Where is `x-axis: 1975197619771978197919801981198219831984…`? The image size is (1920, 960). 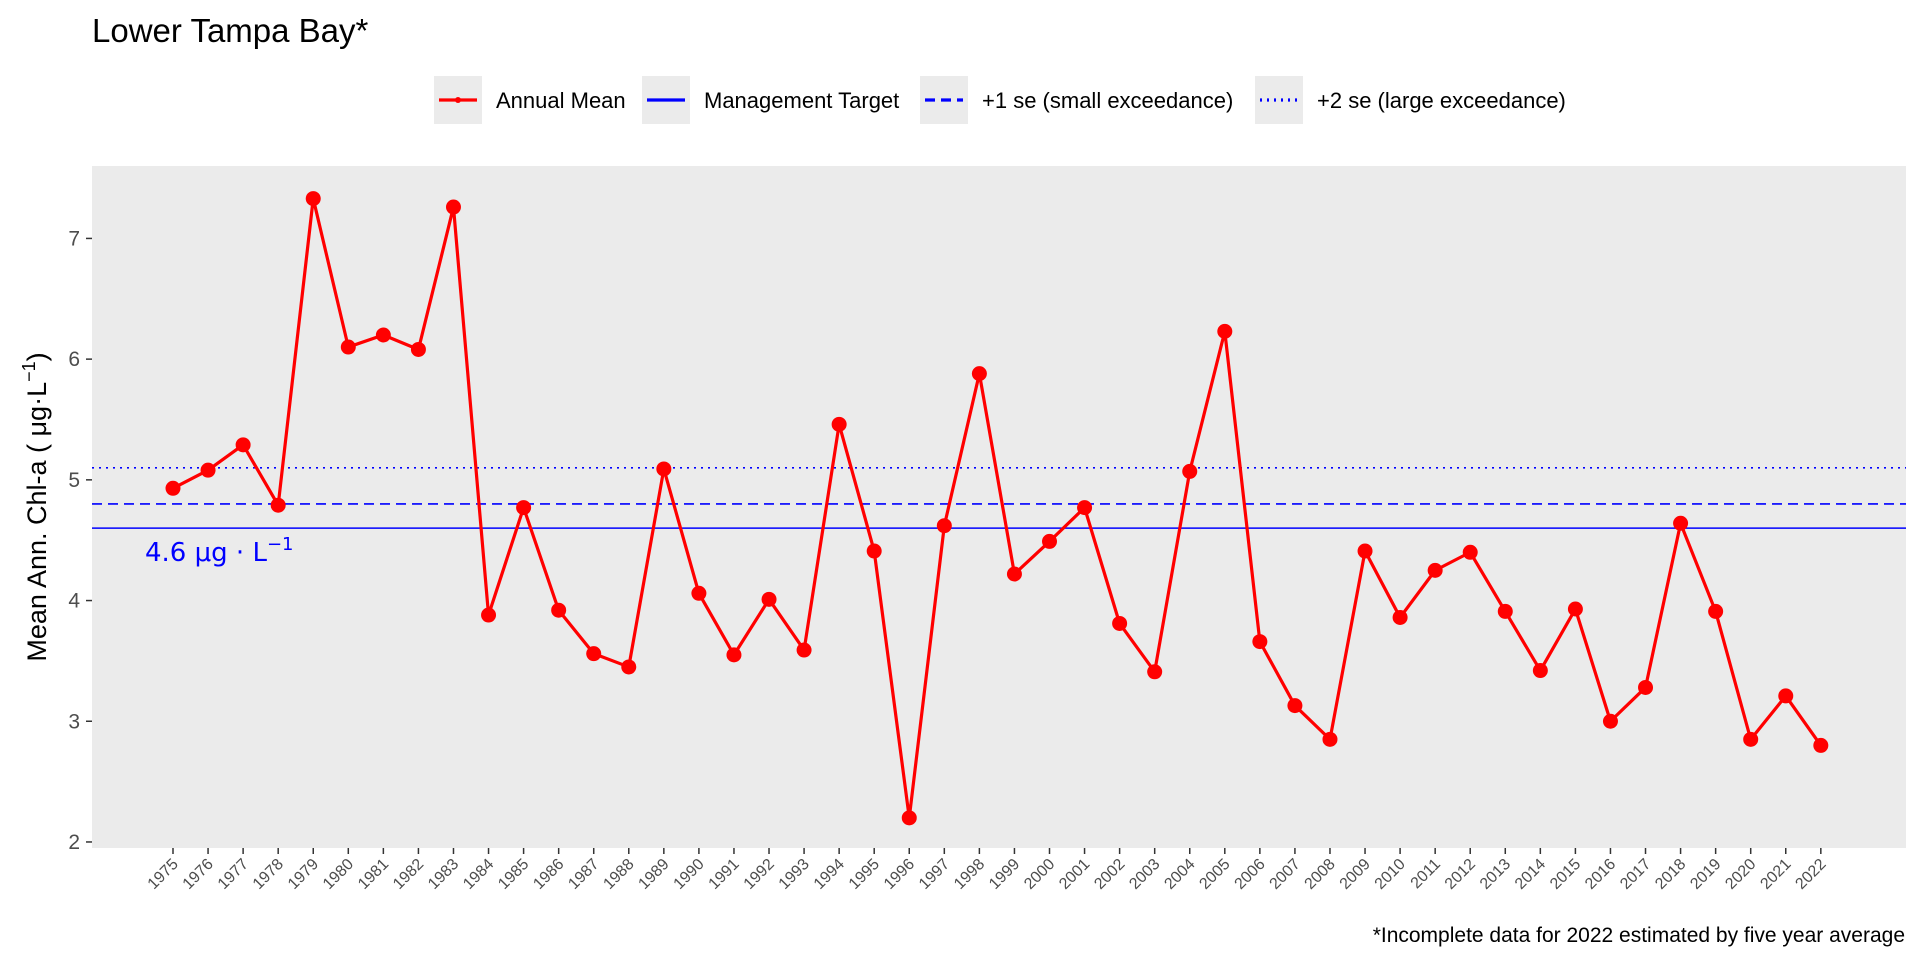
x-axis: 1975197619771978197919801981198219831984… is located at coordinates (987, 870).